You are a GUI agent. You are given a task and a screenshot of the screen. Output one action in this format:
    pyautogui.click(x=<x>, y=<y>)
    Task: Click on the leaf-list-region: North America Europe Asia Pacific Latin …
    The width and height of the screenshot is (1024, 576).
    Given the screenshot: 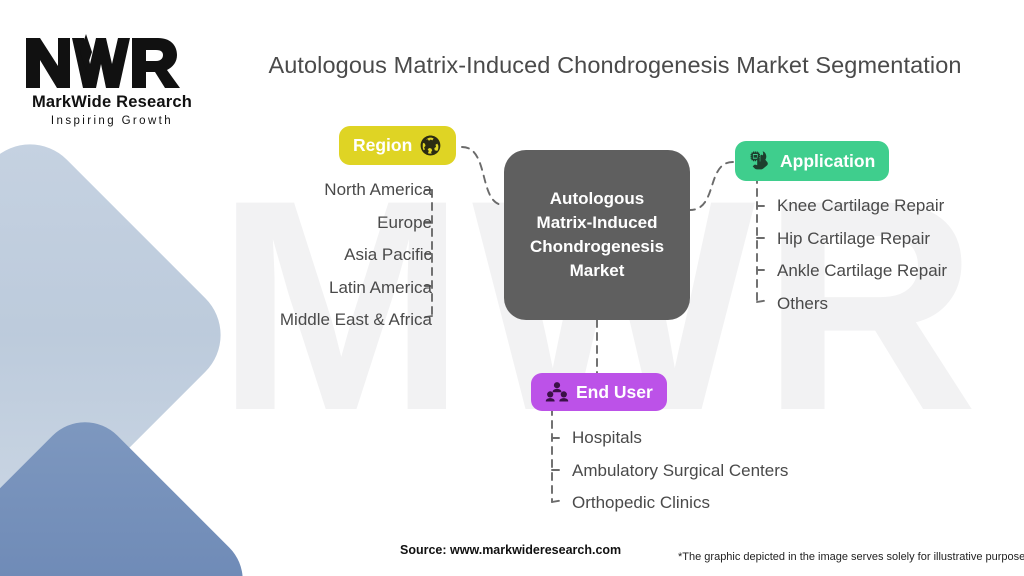 What is the action you would take?
    pyautogui.click(x=306, y=262)
    